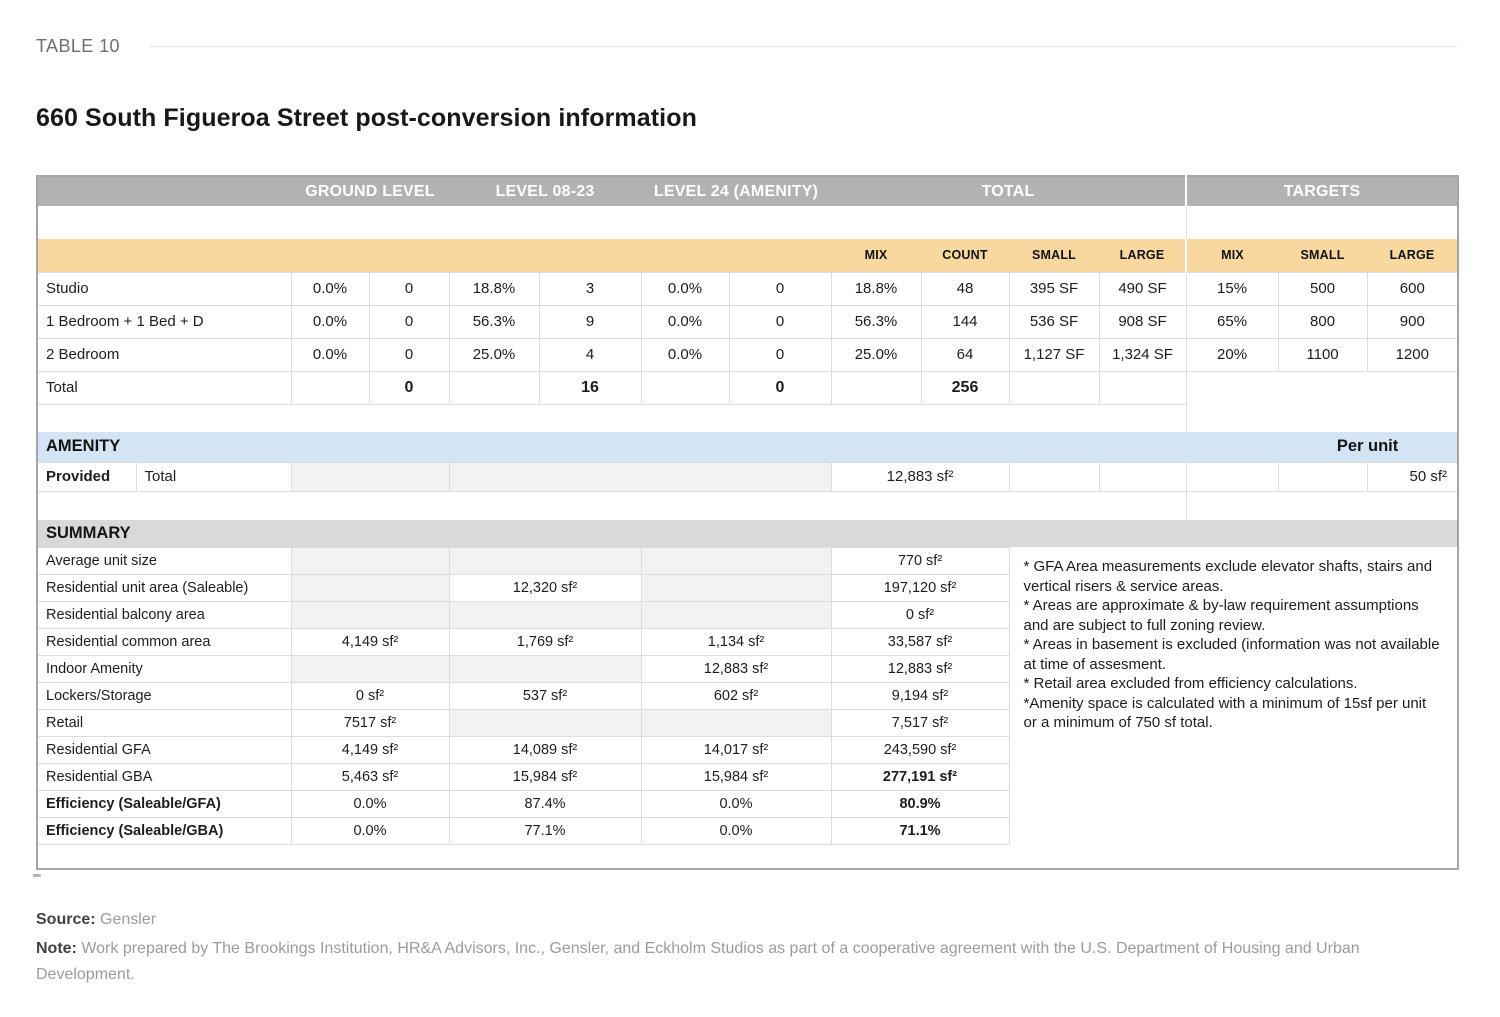 The height and width of the screenshot is (1017, 1500). I want to click on source-line: Source: Gensler, so click(706, 920).